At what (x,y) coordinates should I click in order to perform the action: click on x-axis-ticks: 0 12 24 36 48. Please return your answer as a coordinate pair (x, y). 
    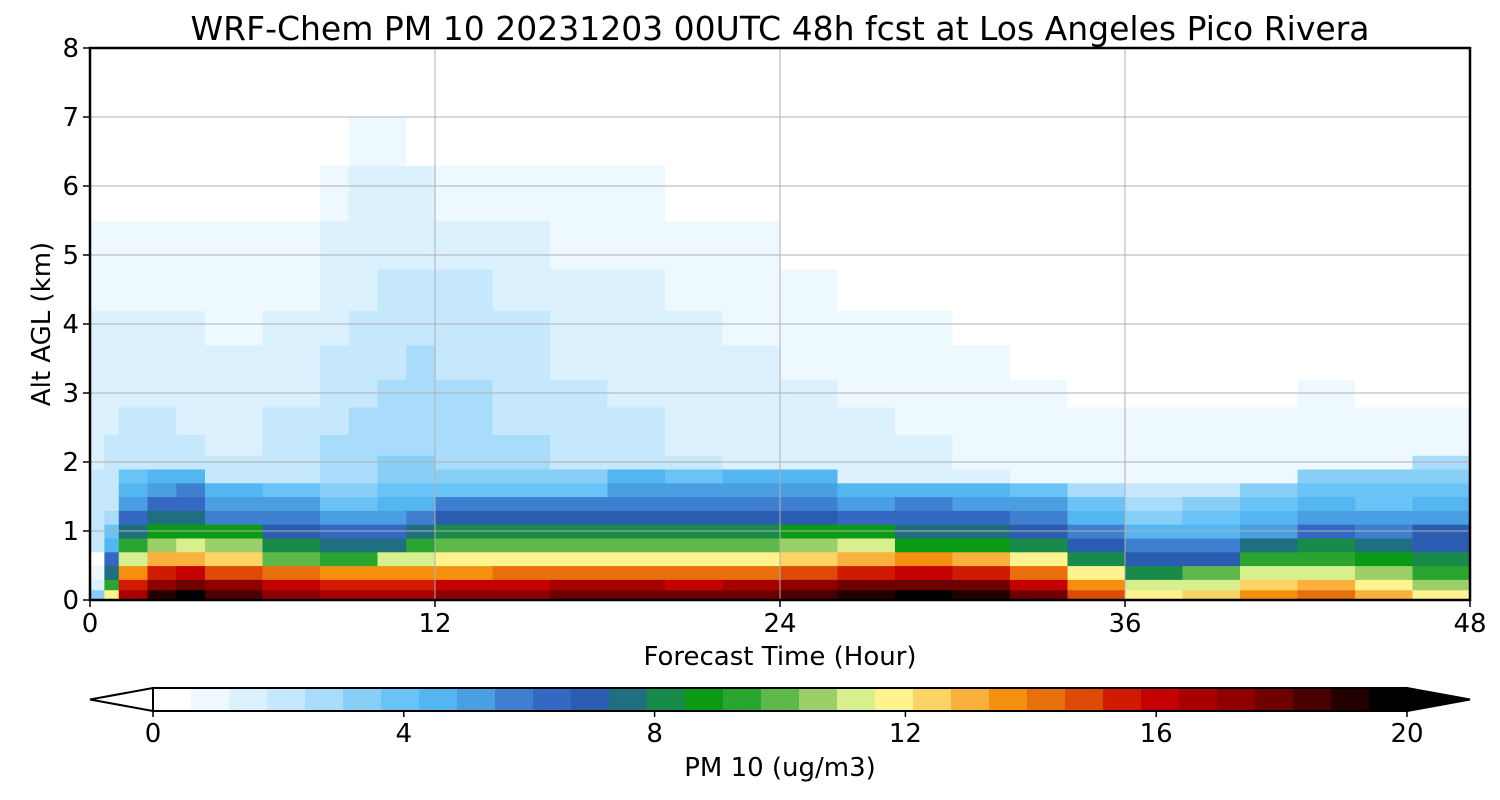
    Looking at the image, I should click on (784, 619).